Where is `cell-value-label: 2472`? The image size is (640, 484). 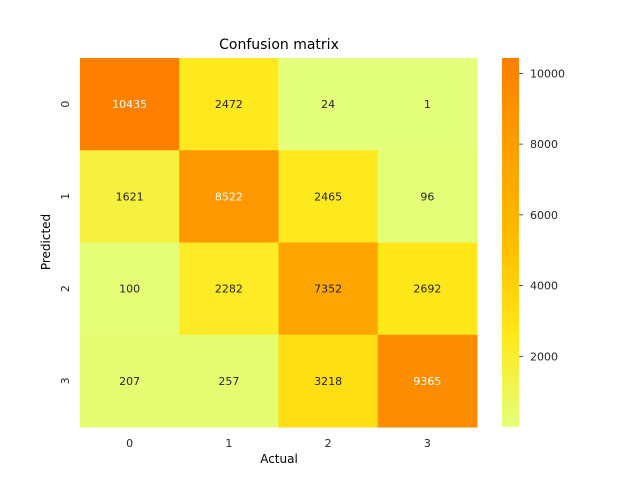
cell-value-label: 2472 is located at coordinates (229, 104).